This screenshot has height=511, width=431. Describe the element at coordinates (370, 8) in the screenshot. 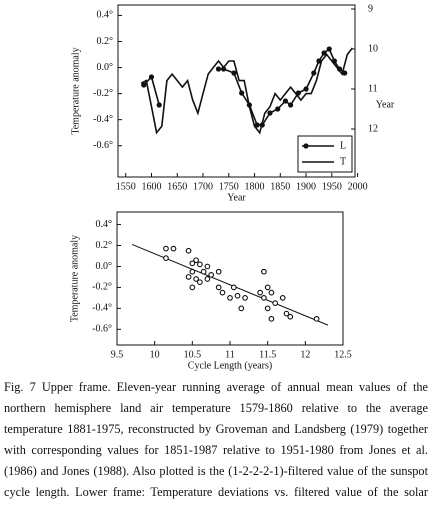

I see `y2-tick-label: 9` at that location.